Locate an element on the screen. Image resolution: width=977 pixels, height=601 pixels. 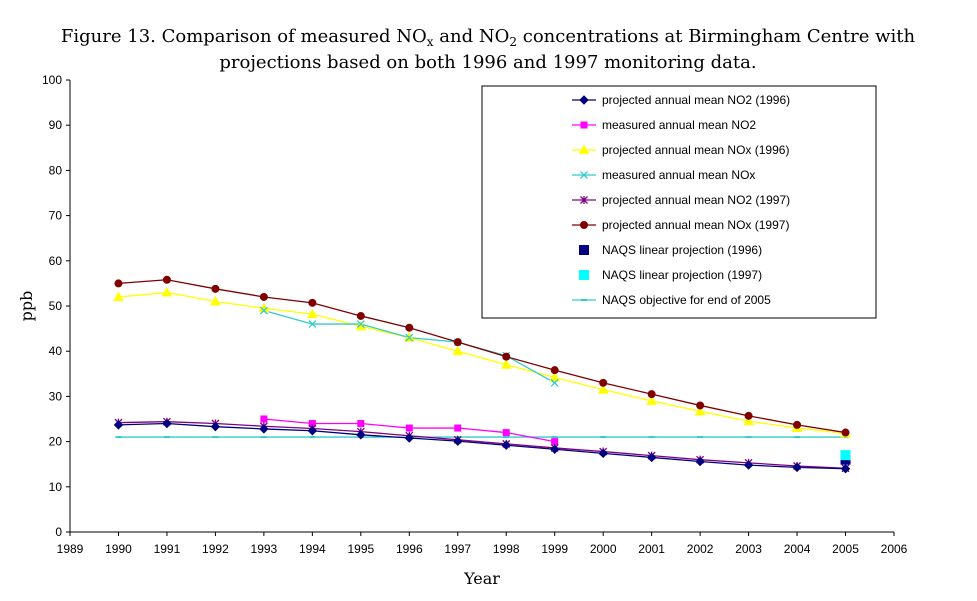
y-tick-label: 100 is located at coordinates (52, 80).